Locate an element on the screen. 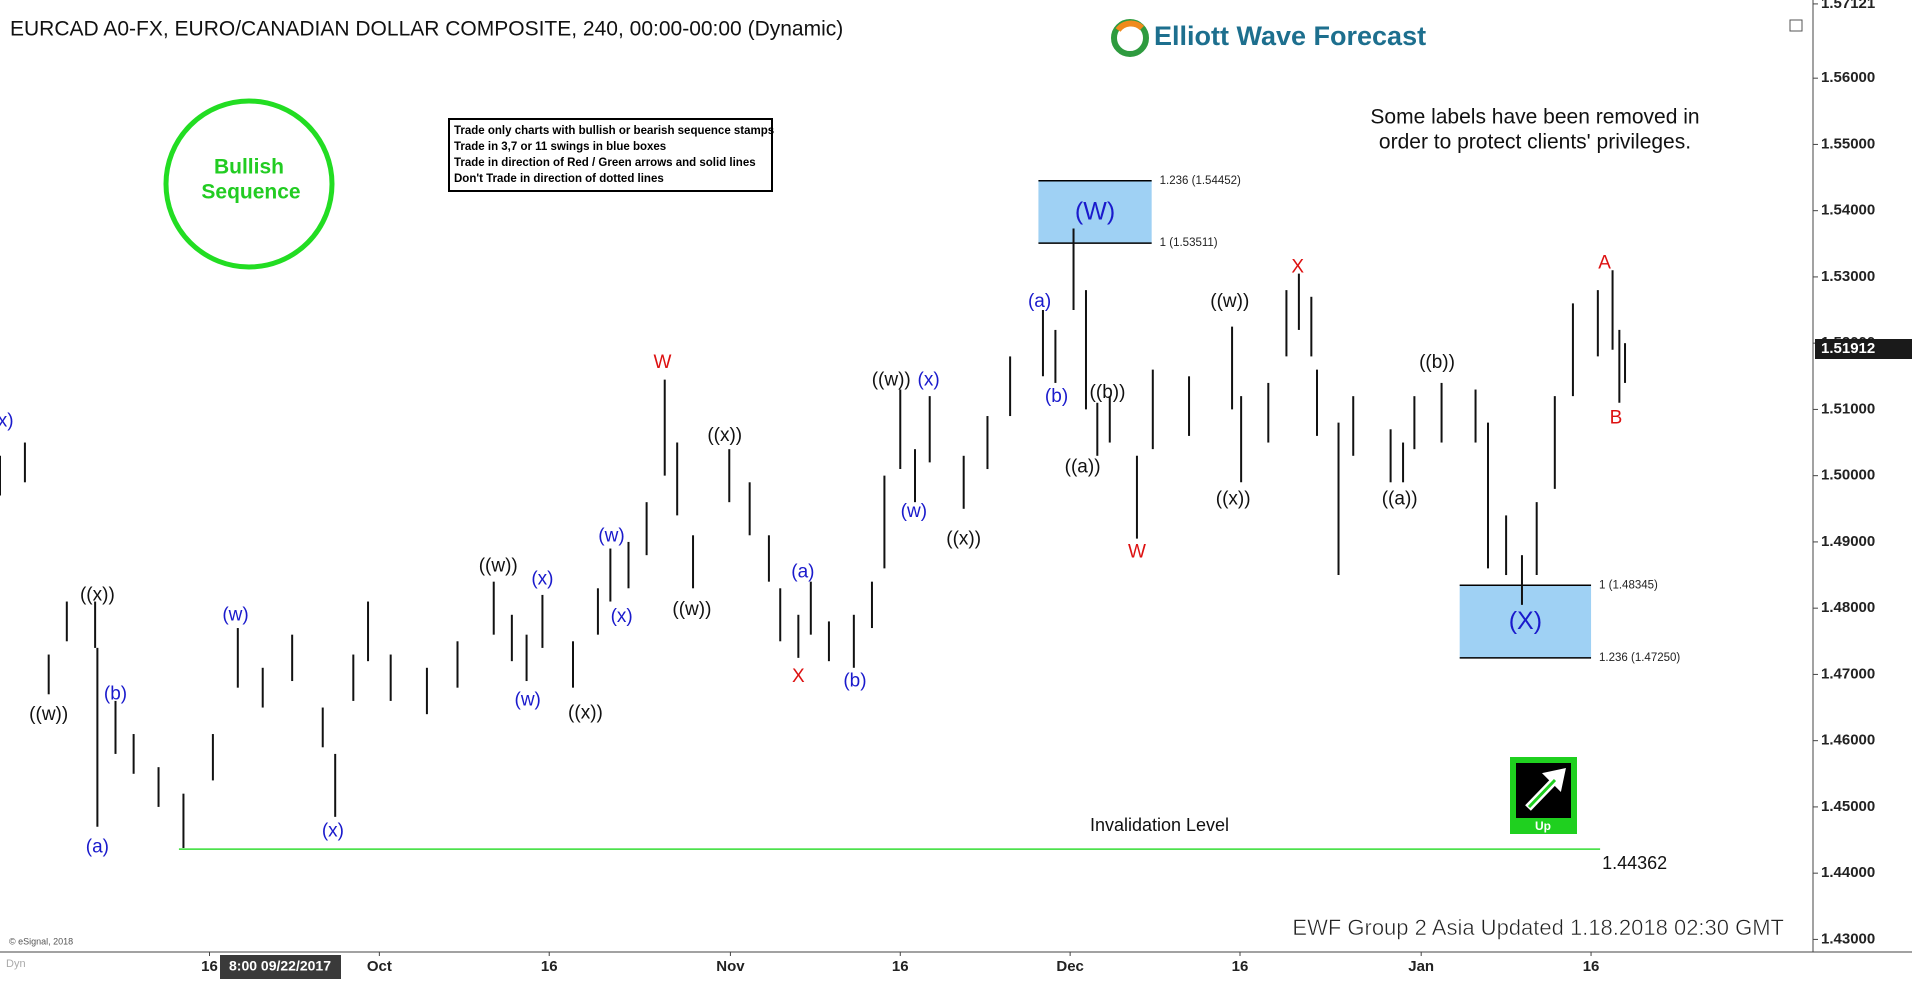 The height and width of the screenshot is (981, 1912). fib-label: 1.236 (1.54452) is located at coordinates (1200, 181).